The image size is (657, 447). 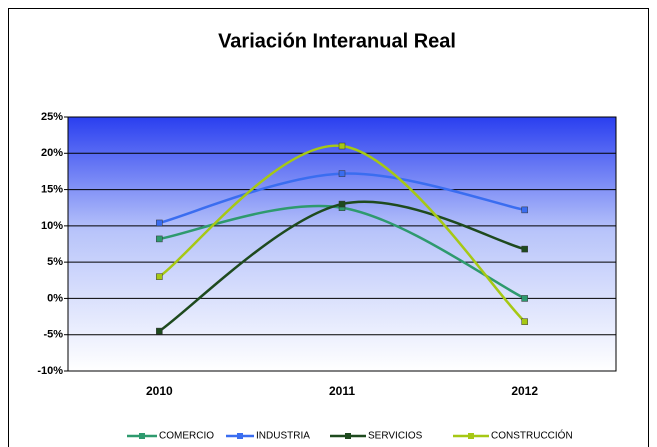 I want to click on y-tick-label: 5%, so click(x=55, y=262).